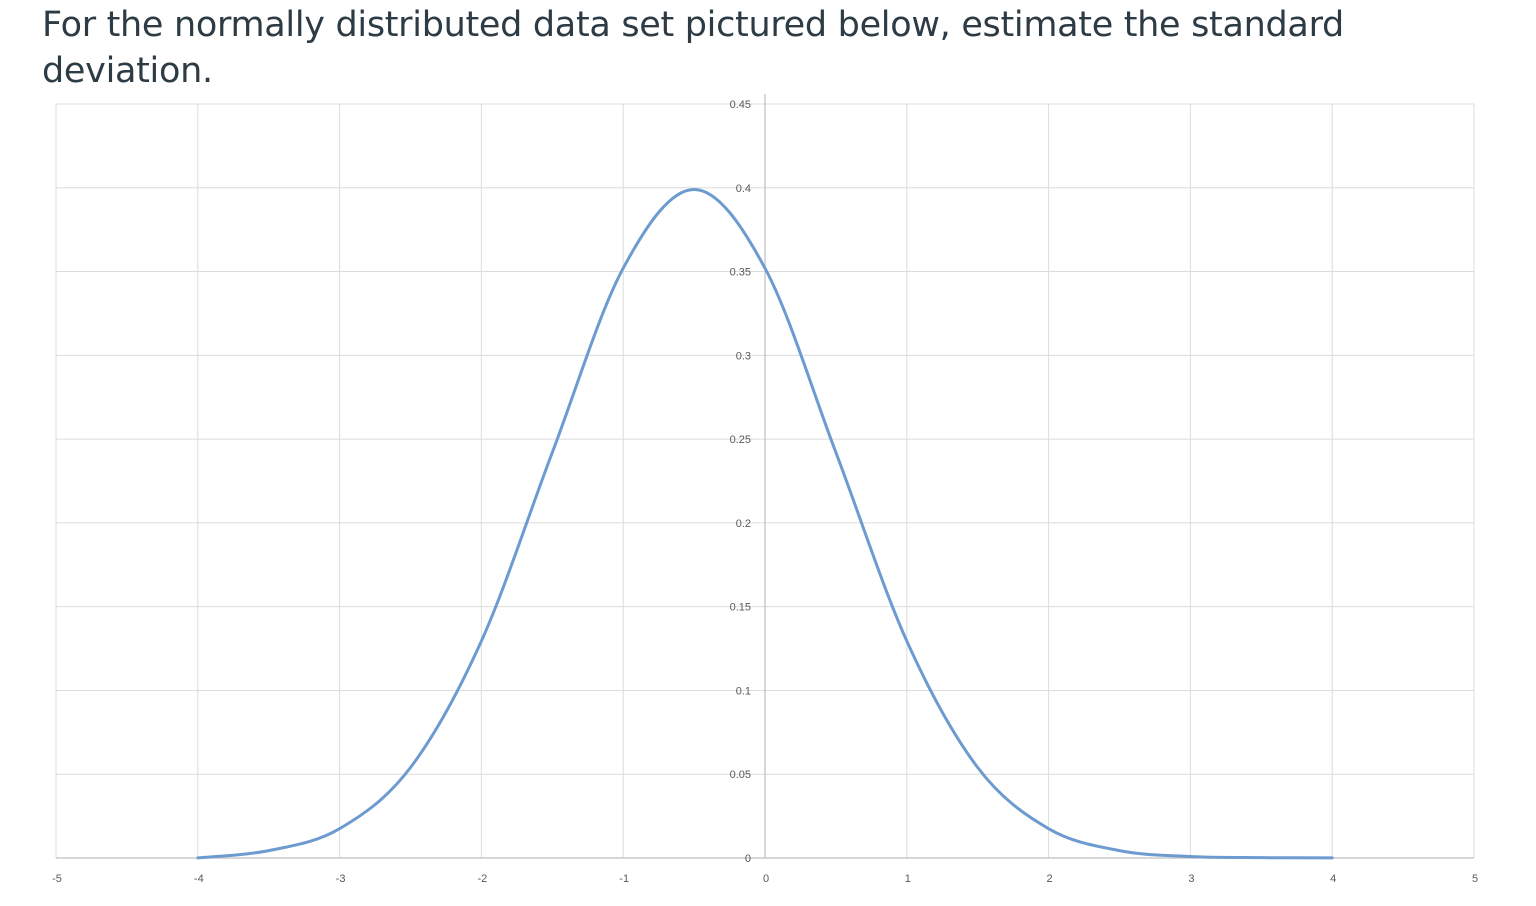  Describe the element at coordinates (341, 879) in the screenshot. I see `x-tick-label: -3` at that location.